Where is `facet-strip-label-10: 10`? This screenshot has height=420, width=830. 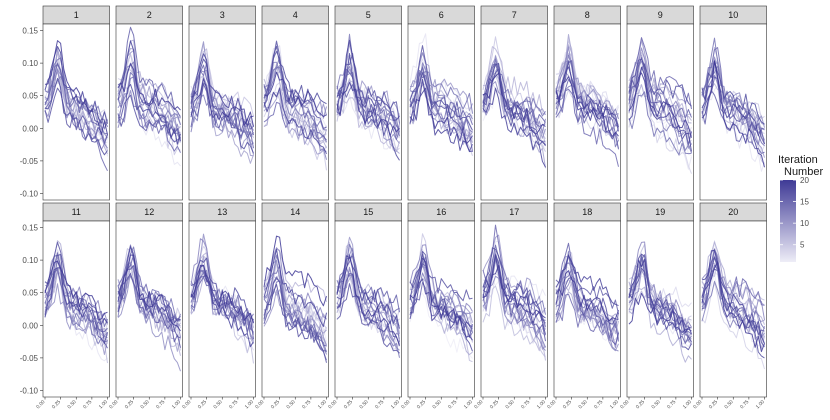 facet-strip-label-10: 10 is located at coordinates (733, 15).